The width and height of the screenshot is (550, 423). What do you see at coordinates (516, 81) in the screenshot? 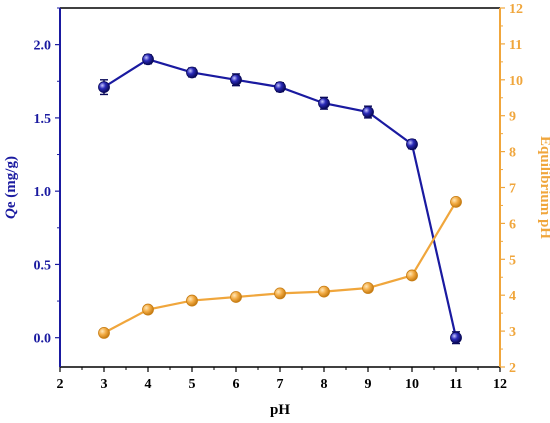
I see `right-tick-label: 10` at bounding box center [516, 81].